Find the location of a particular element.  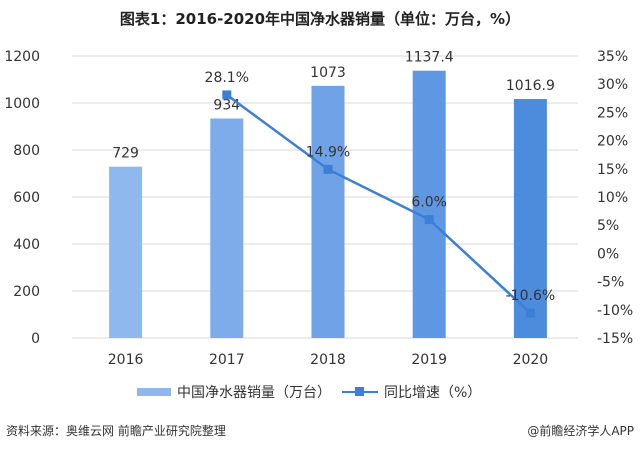

growth-value-label: 6.0% is located at coordinates (429, 203).